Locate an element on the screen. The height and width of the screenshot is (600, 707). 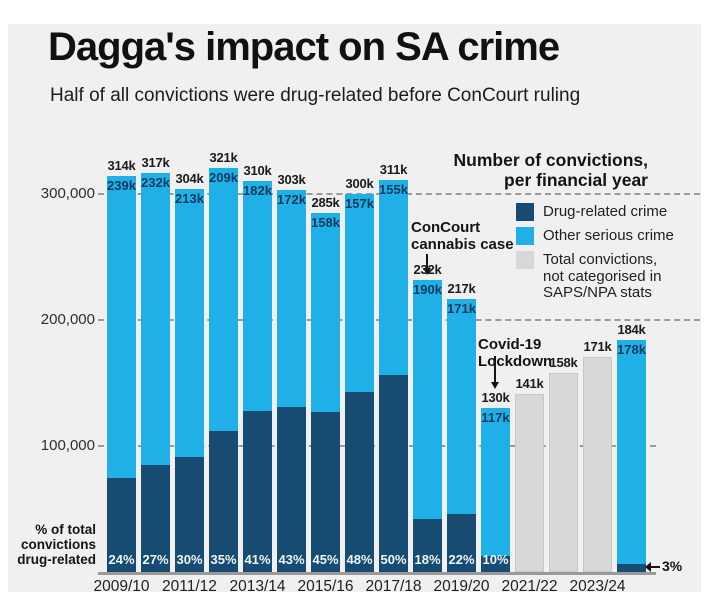
bar-total-label: 300k is located at coordinates (359, 183).